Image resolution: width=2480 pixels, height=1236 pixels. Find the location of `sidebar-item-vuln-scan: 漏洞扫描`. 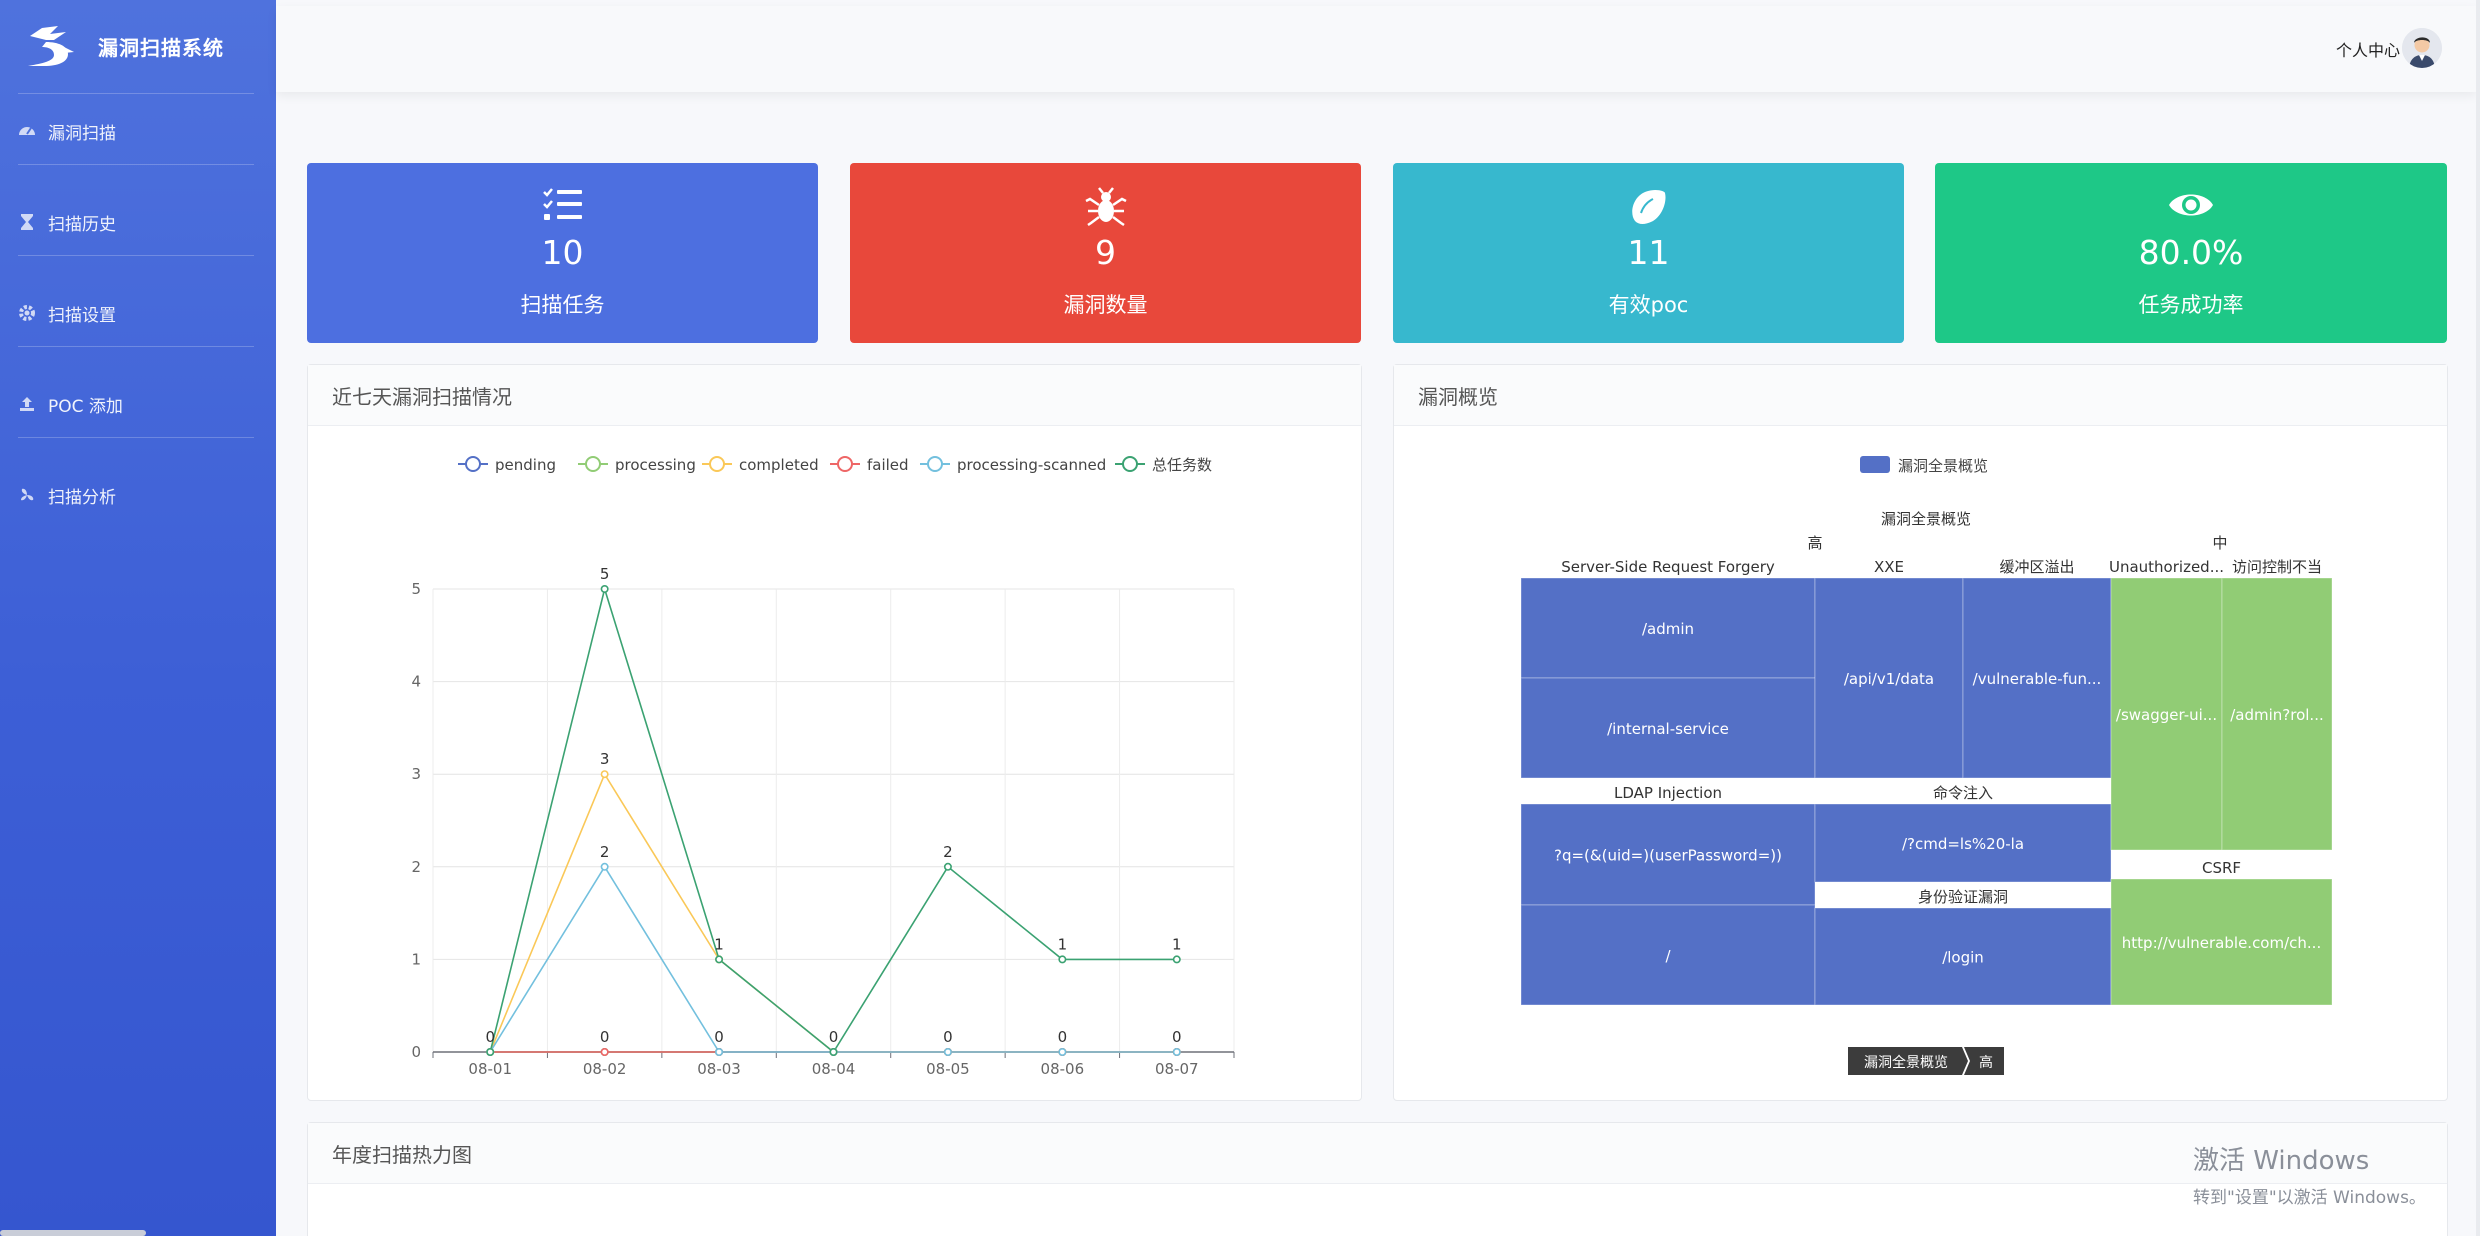

sidebar-item-vuln-scan: 漏洞扫描 is located at coordinates (138, 131).